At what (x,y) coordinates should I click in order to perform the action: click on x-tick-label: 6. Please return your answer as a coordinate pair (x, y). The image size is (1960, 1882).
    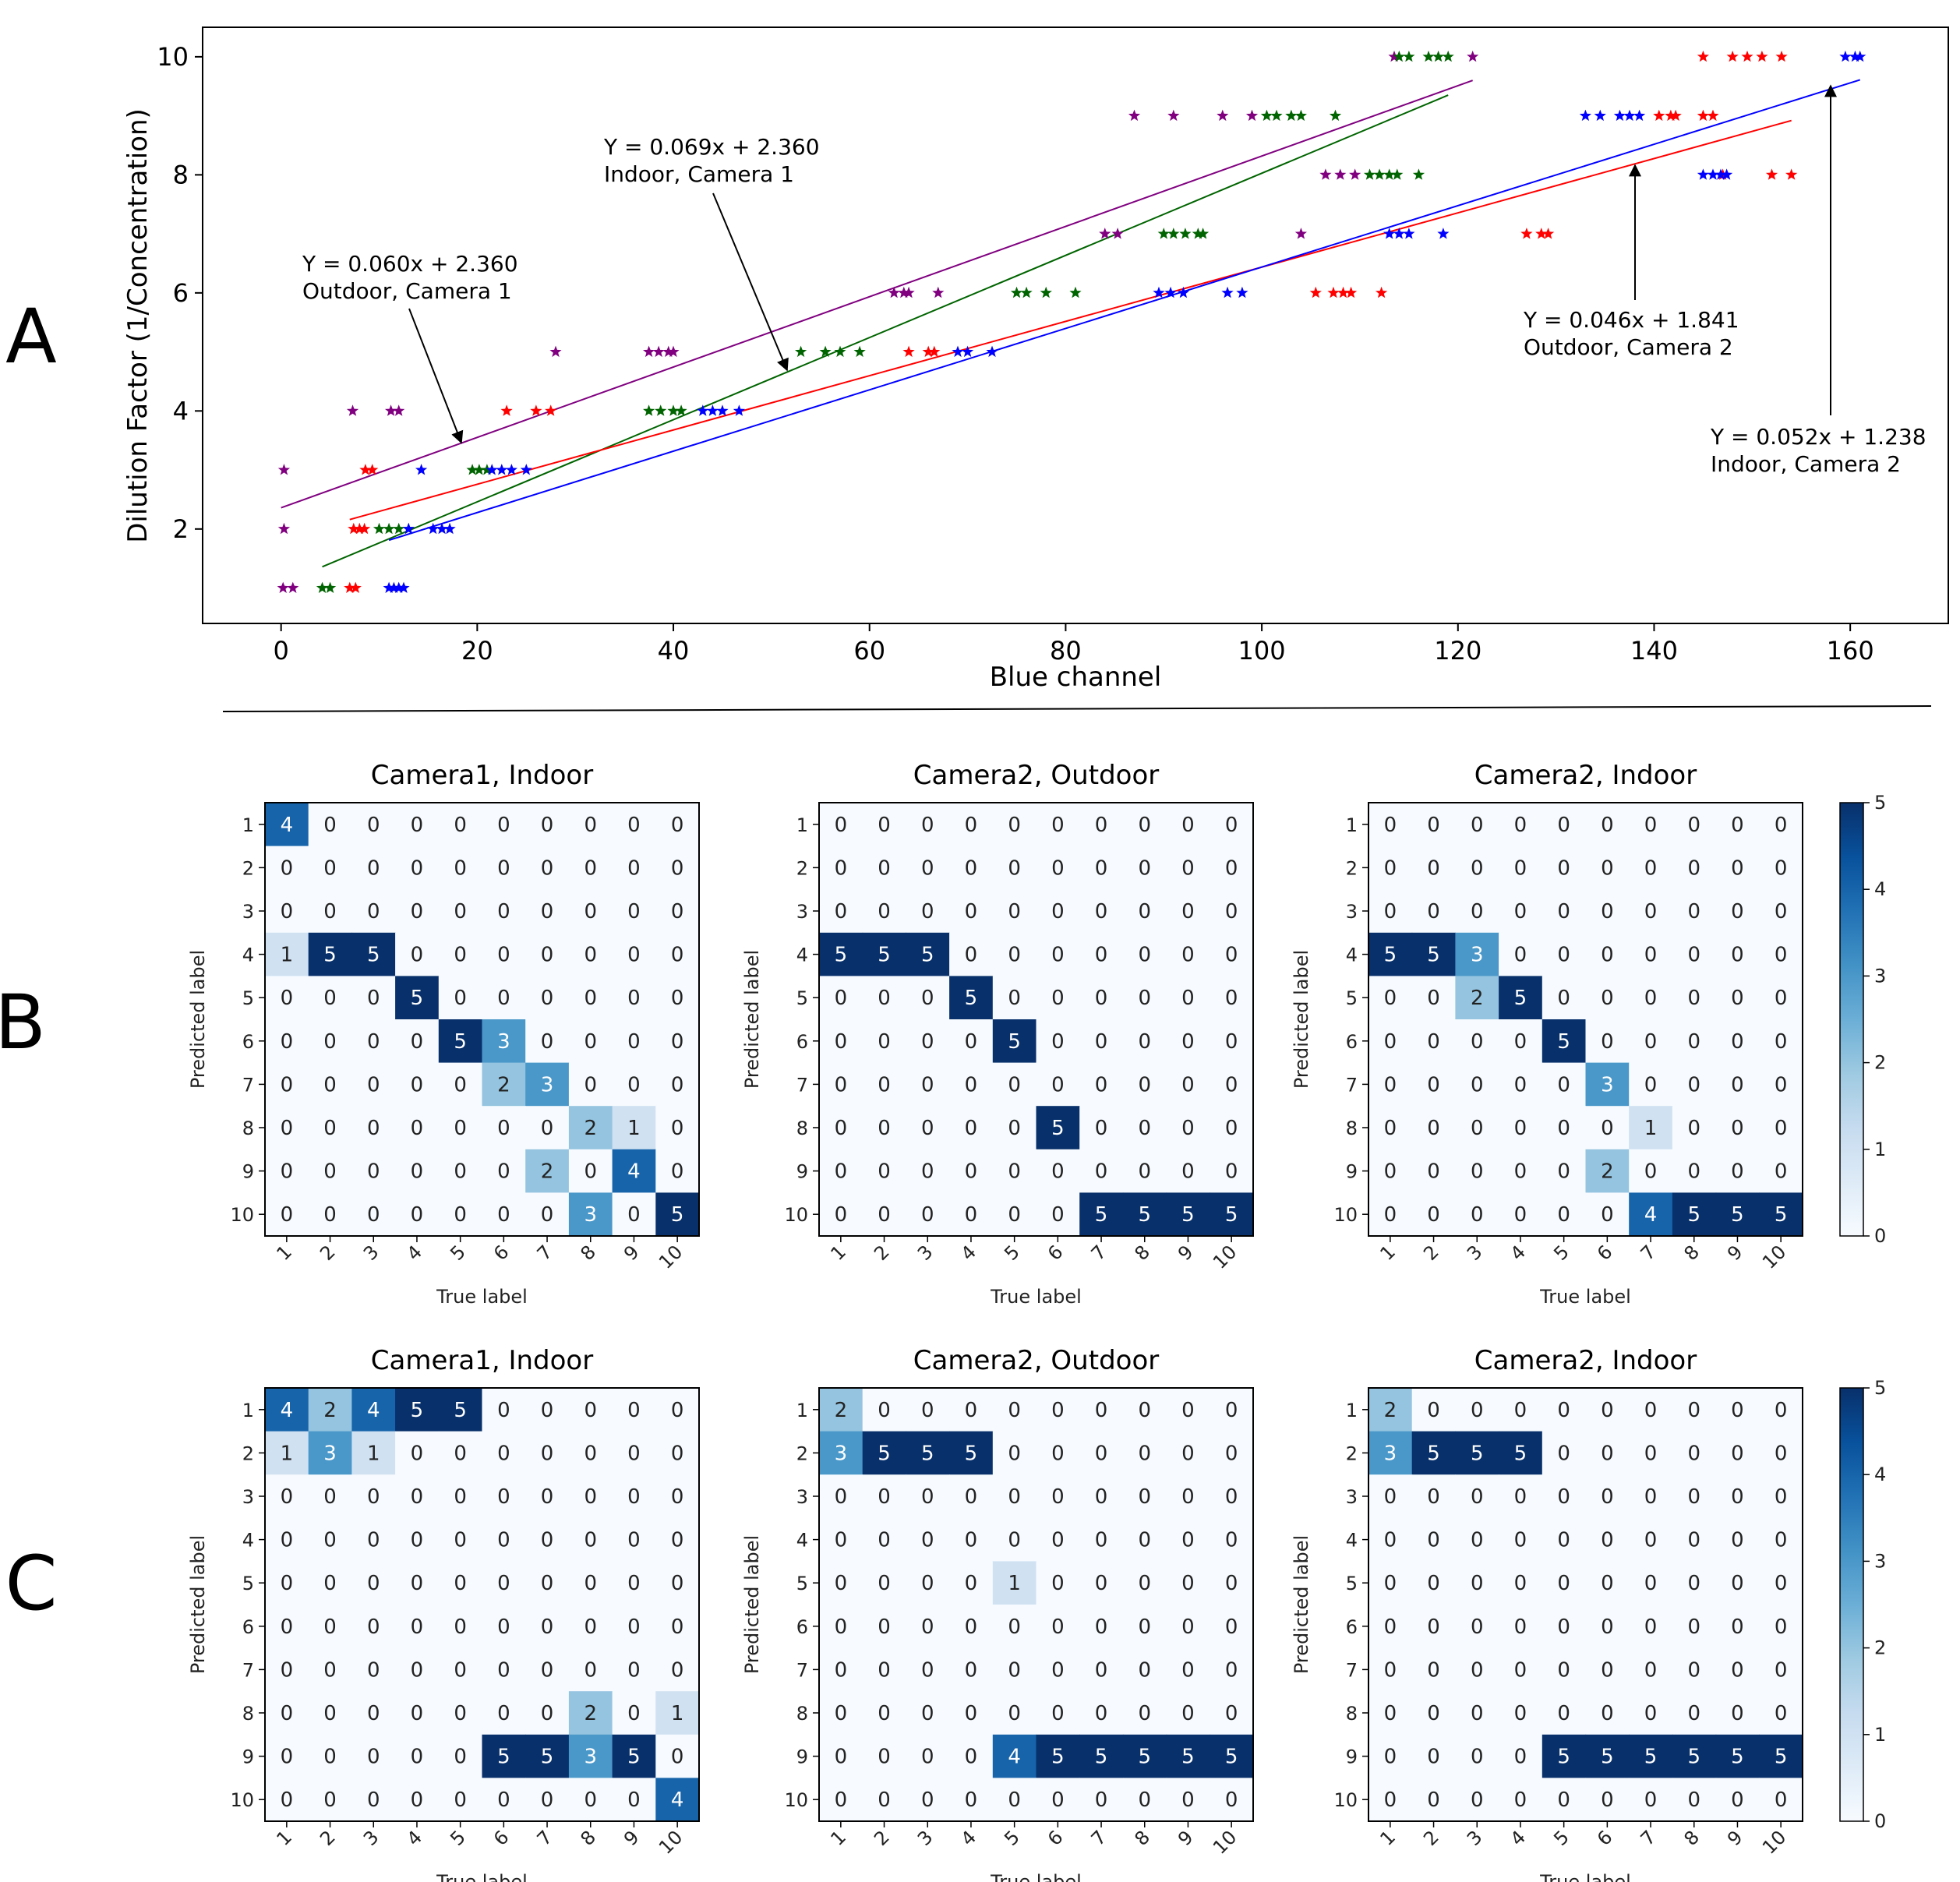
    Looking at the image, I should click on (1605, 1838).